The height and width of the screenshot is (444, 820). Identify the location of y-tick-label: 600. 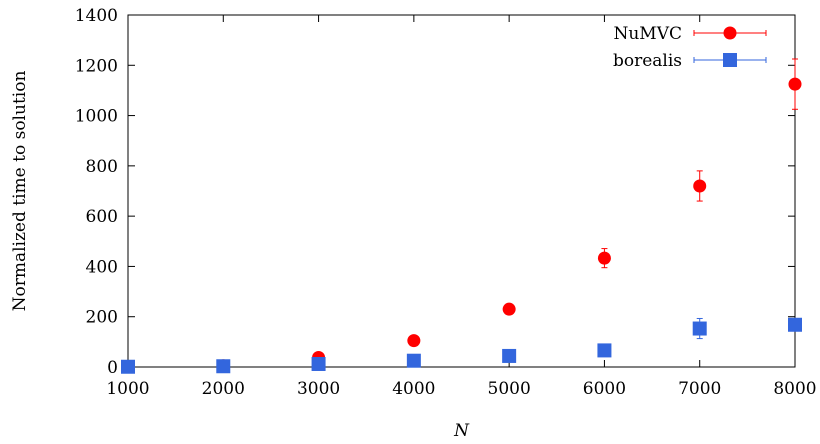
(102, 217).